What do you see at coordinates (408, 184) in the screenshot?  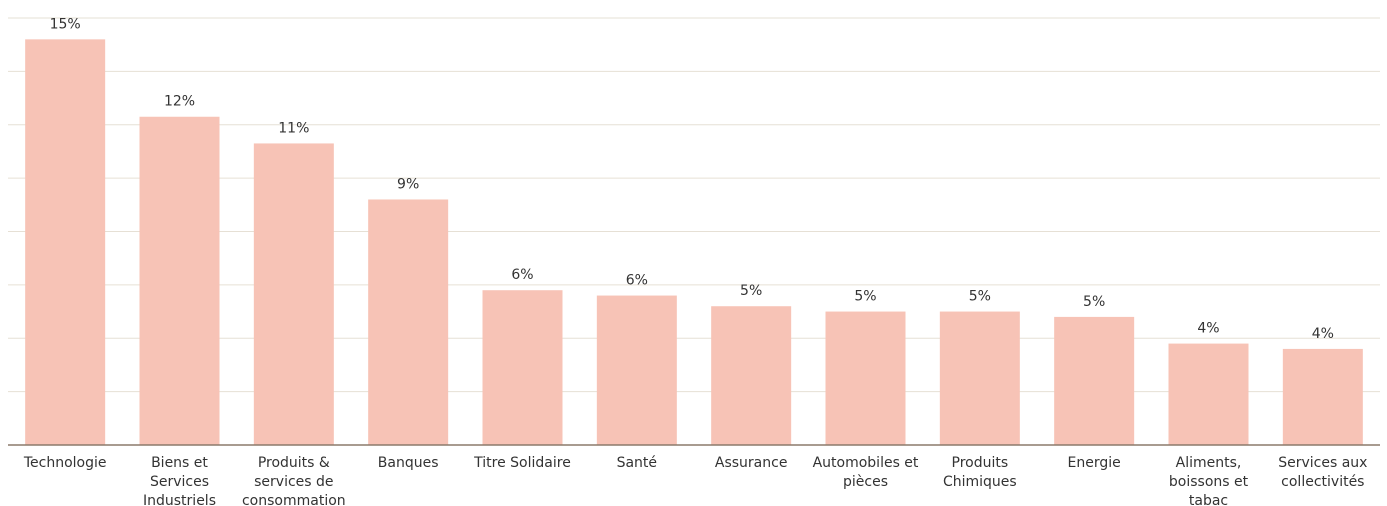 I see `data-label: 9%` at bounding box center [408, 184].